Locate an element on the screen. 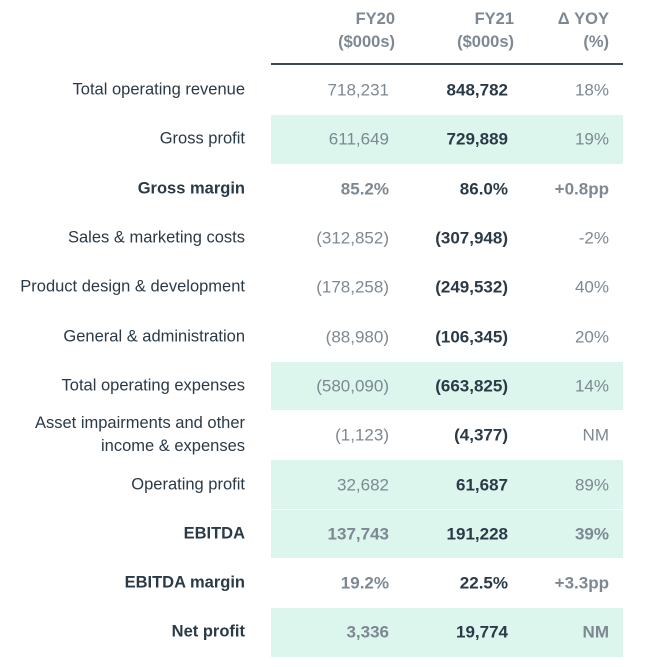 Image resolution: width=665 pixels, height=667 pixels. row-label: General & administration is located at coordinates (154, 336).